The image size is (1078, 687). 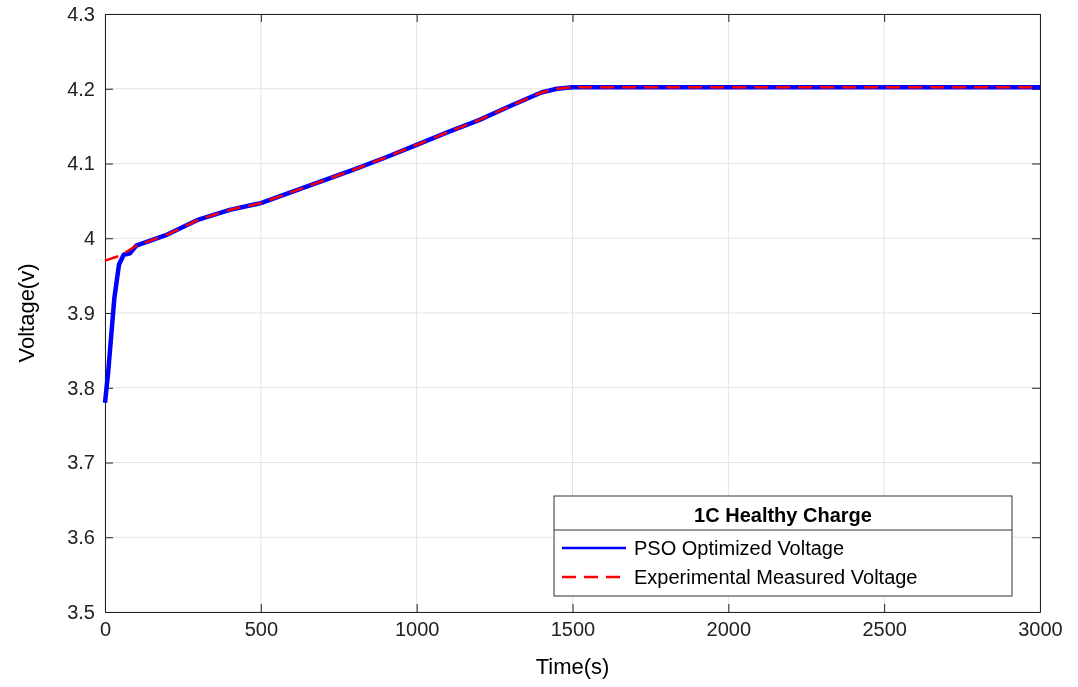 I want to click on y-tick-label: 3.7, so click(x=81, y=462).